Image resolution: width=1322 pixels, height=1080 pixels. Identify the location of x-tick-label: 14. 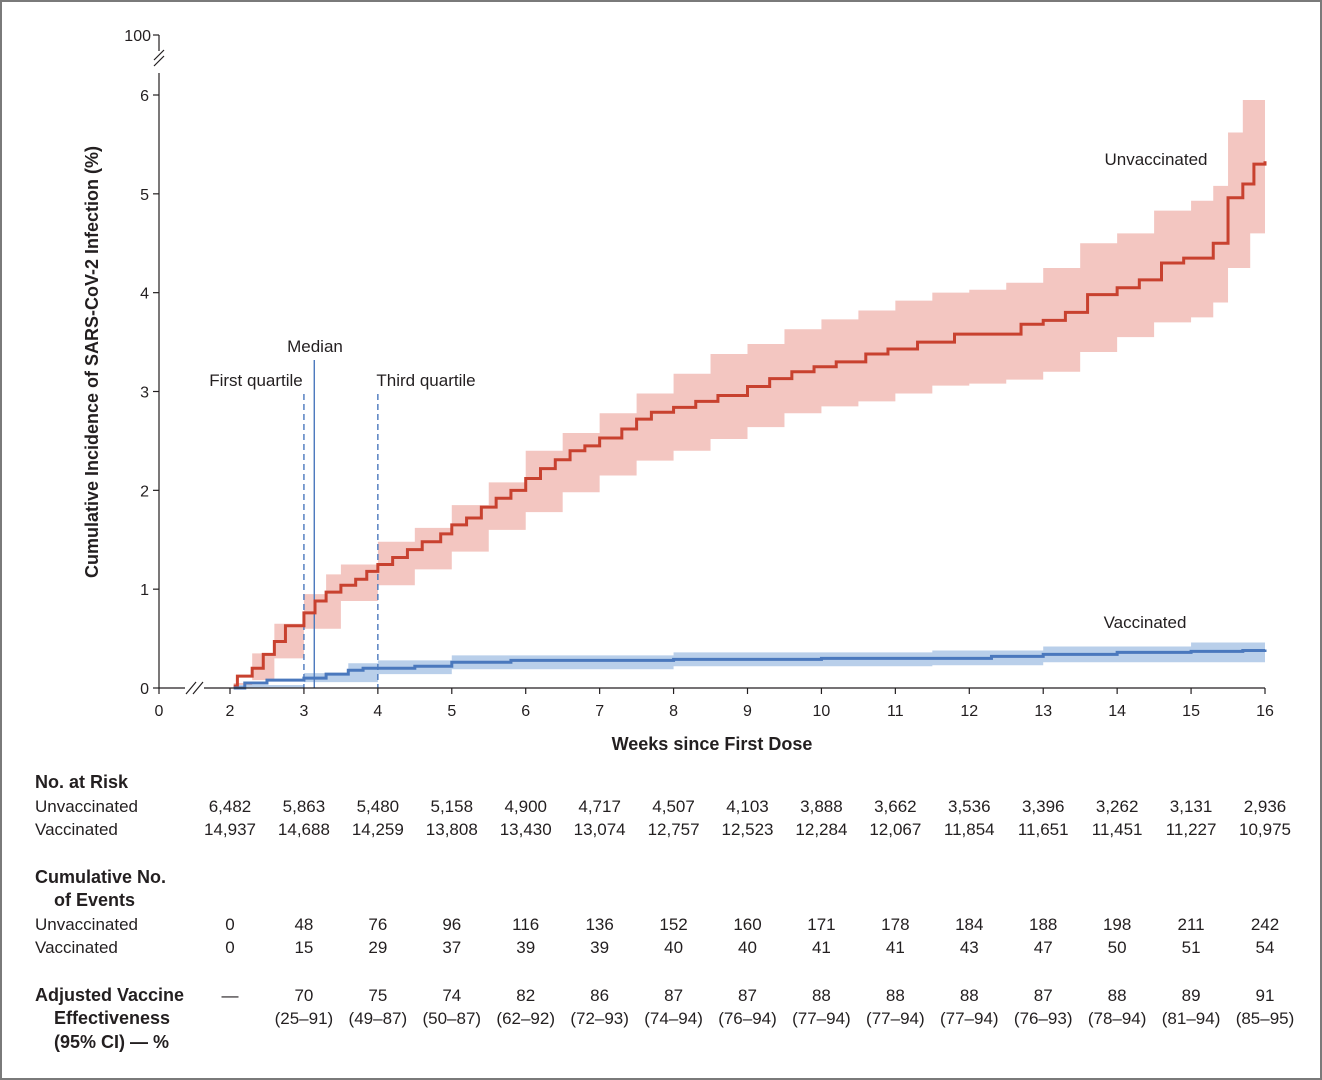
(1117, 711).